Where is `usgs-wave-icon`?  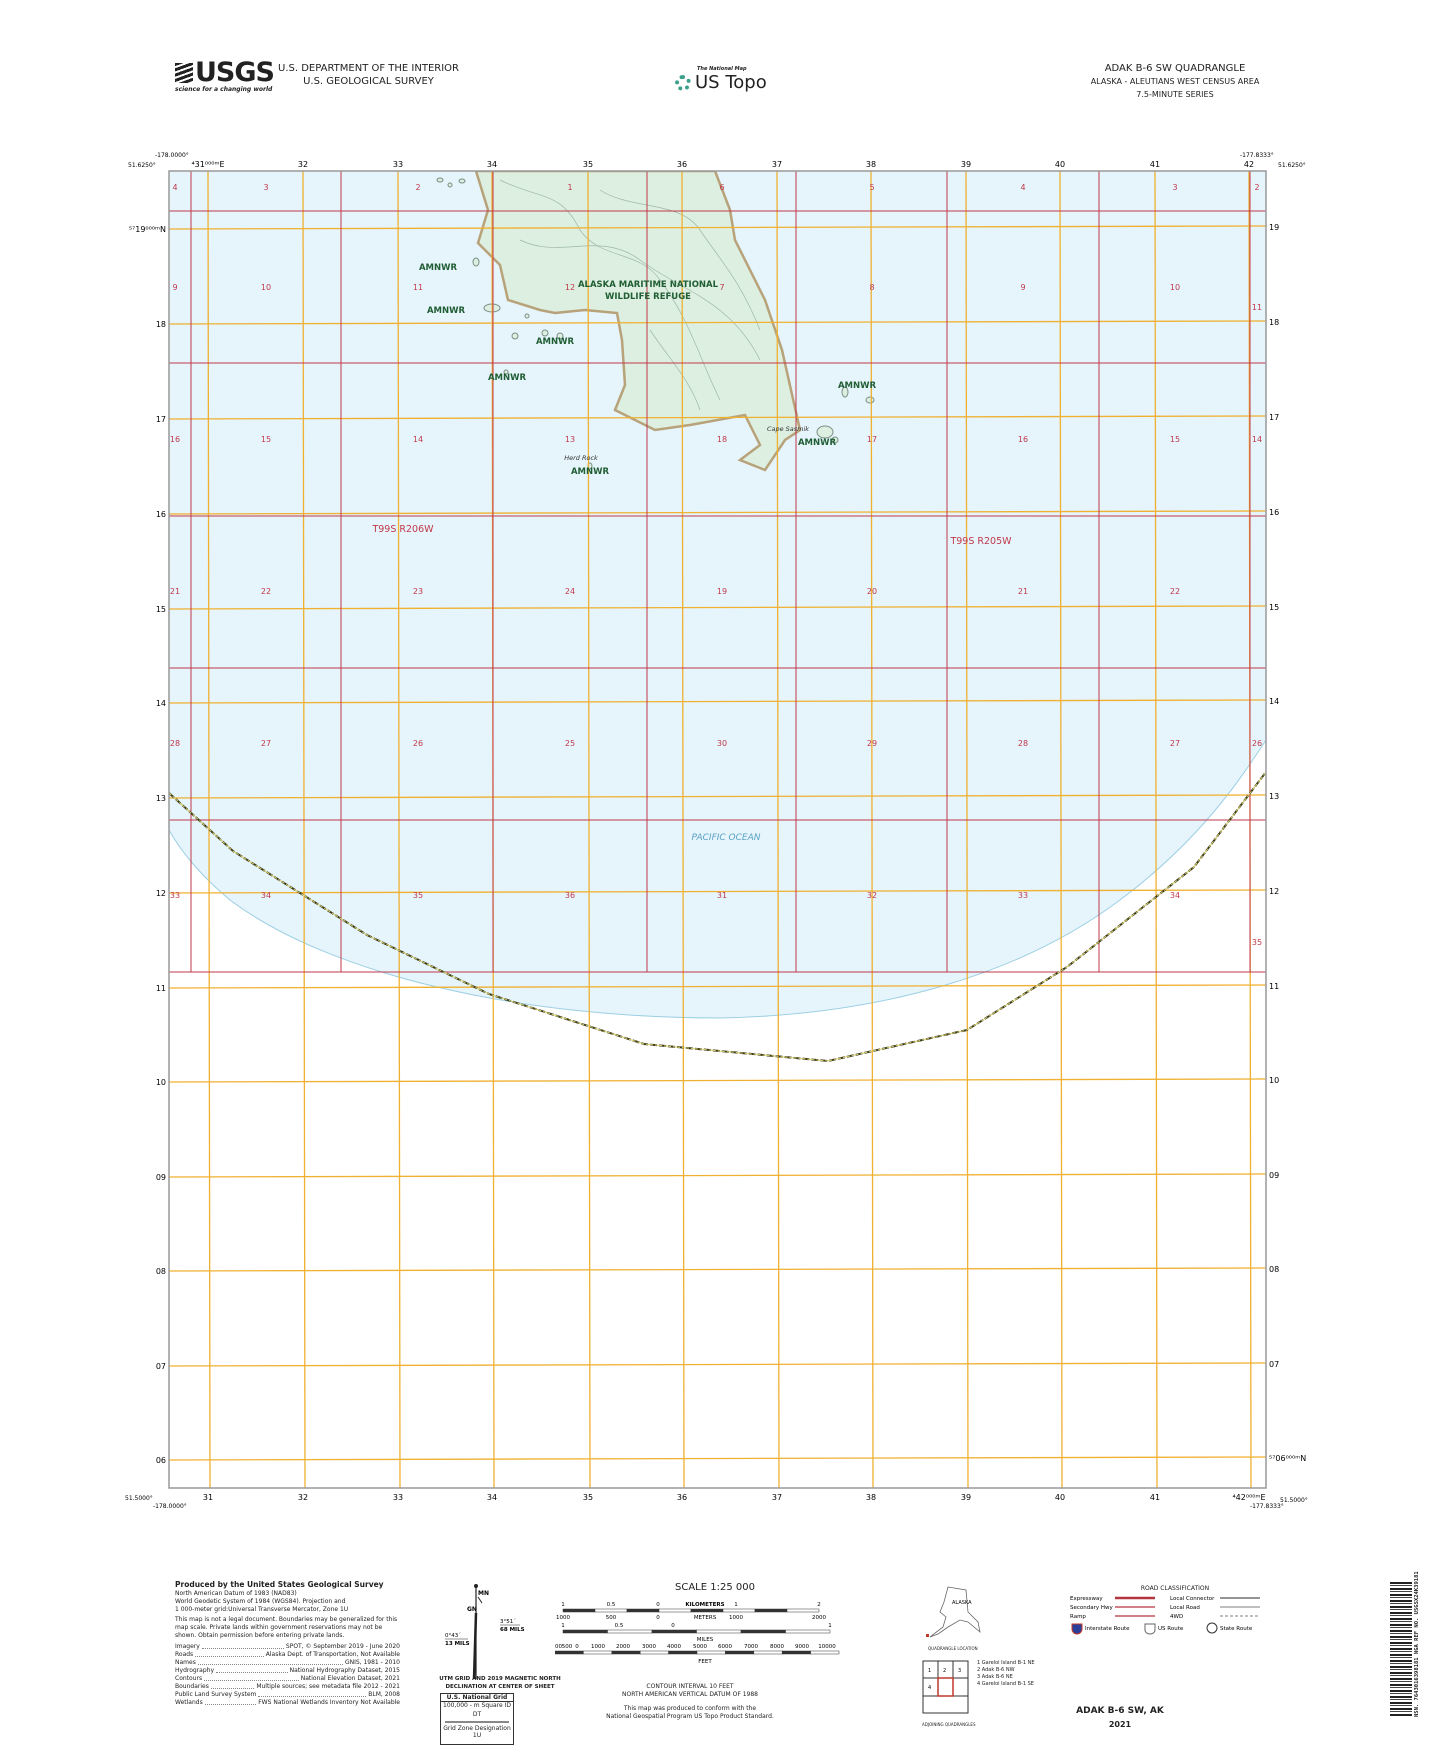
usgs-wave-icon is located at coordinates (184, 73).